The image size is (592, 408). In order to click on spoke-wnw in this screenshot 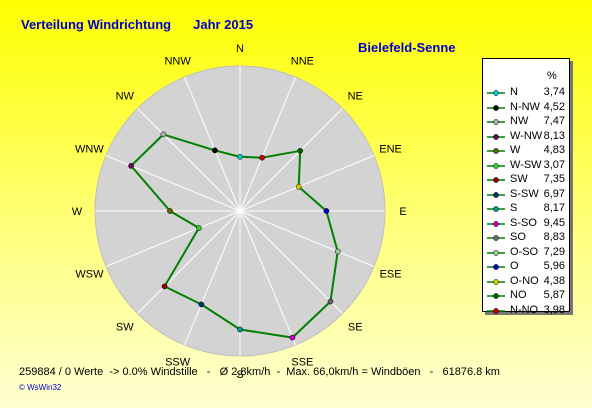, I will do `click(173, 183)`.